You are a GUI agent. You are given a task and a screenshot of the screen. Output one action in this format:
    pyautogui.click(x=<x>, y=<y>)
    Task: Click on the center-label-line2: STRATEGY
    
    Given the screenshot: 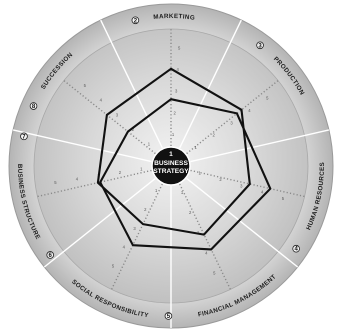 What is the action you would take?
    pyautogui.click(x=171, y=171)
    